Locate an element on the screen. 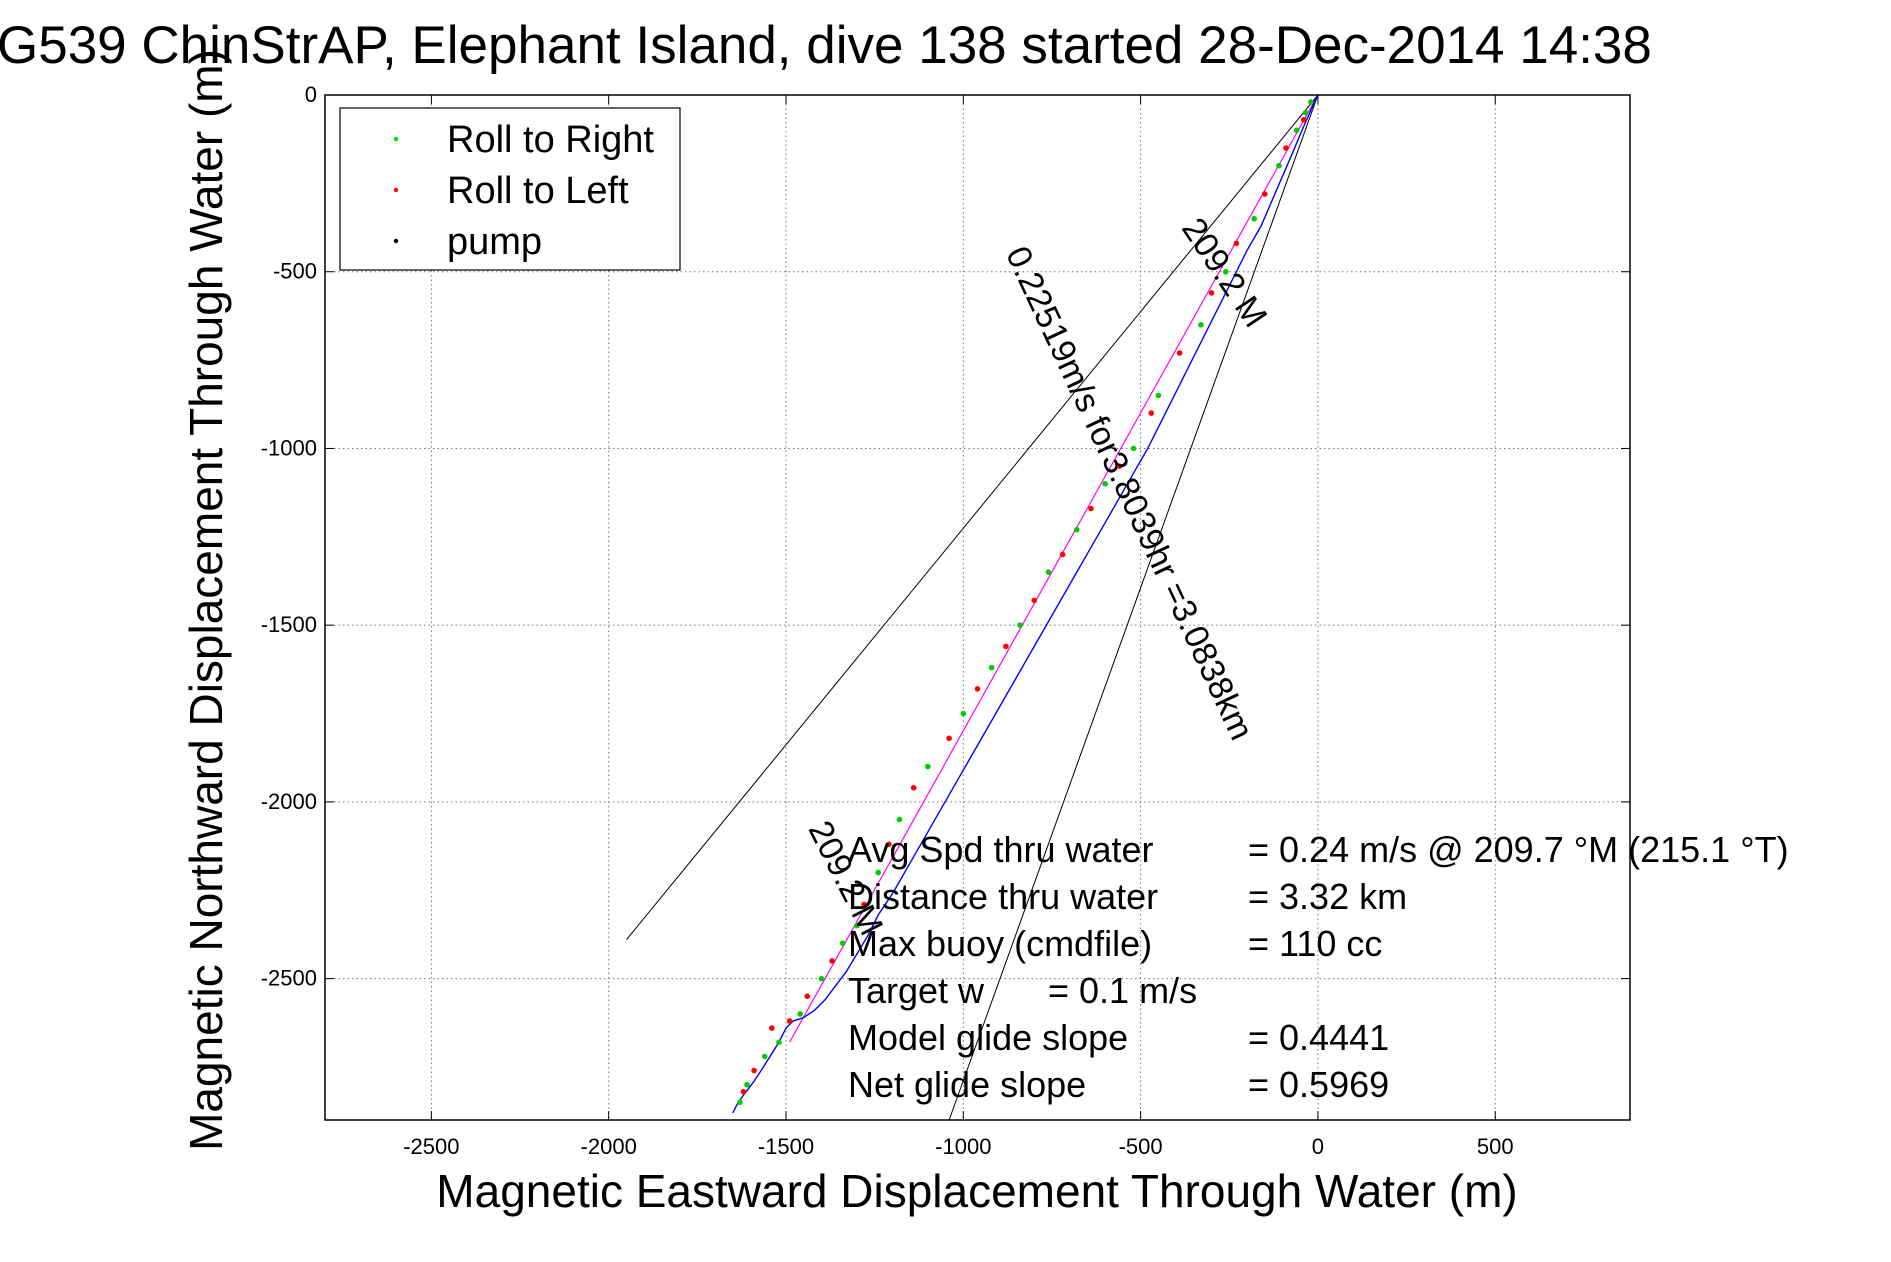  stat-value-max-buoy: = 110 cc is located at coordinates (1315, 943).